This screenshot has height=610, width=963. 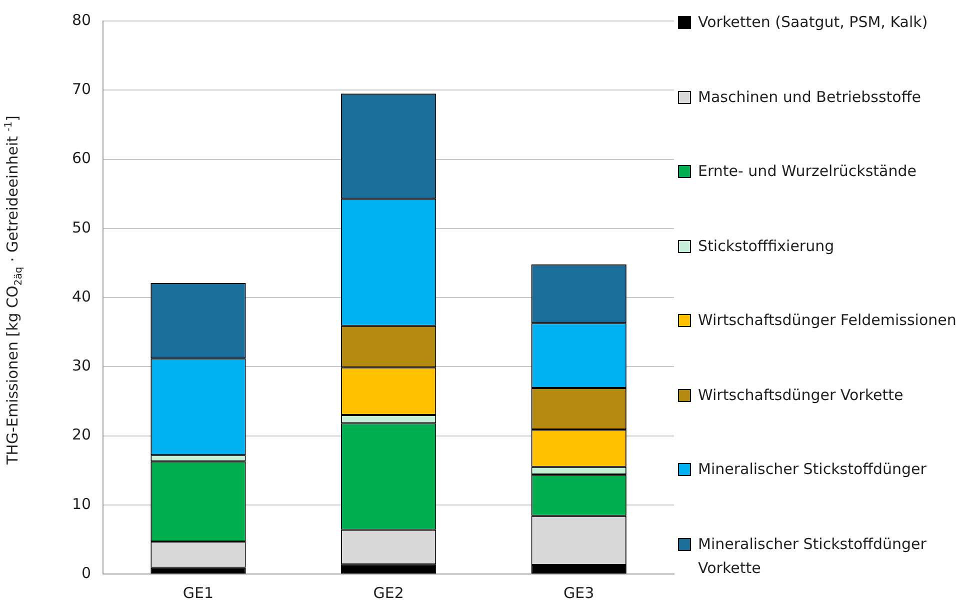 I want to click on legend-label: Wirtschaftsdünger Vorkette, so click(x=801, y=395).